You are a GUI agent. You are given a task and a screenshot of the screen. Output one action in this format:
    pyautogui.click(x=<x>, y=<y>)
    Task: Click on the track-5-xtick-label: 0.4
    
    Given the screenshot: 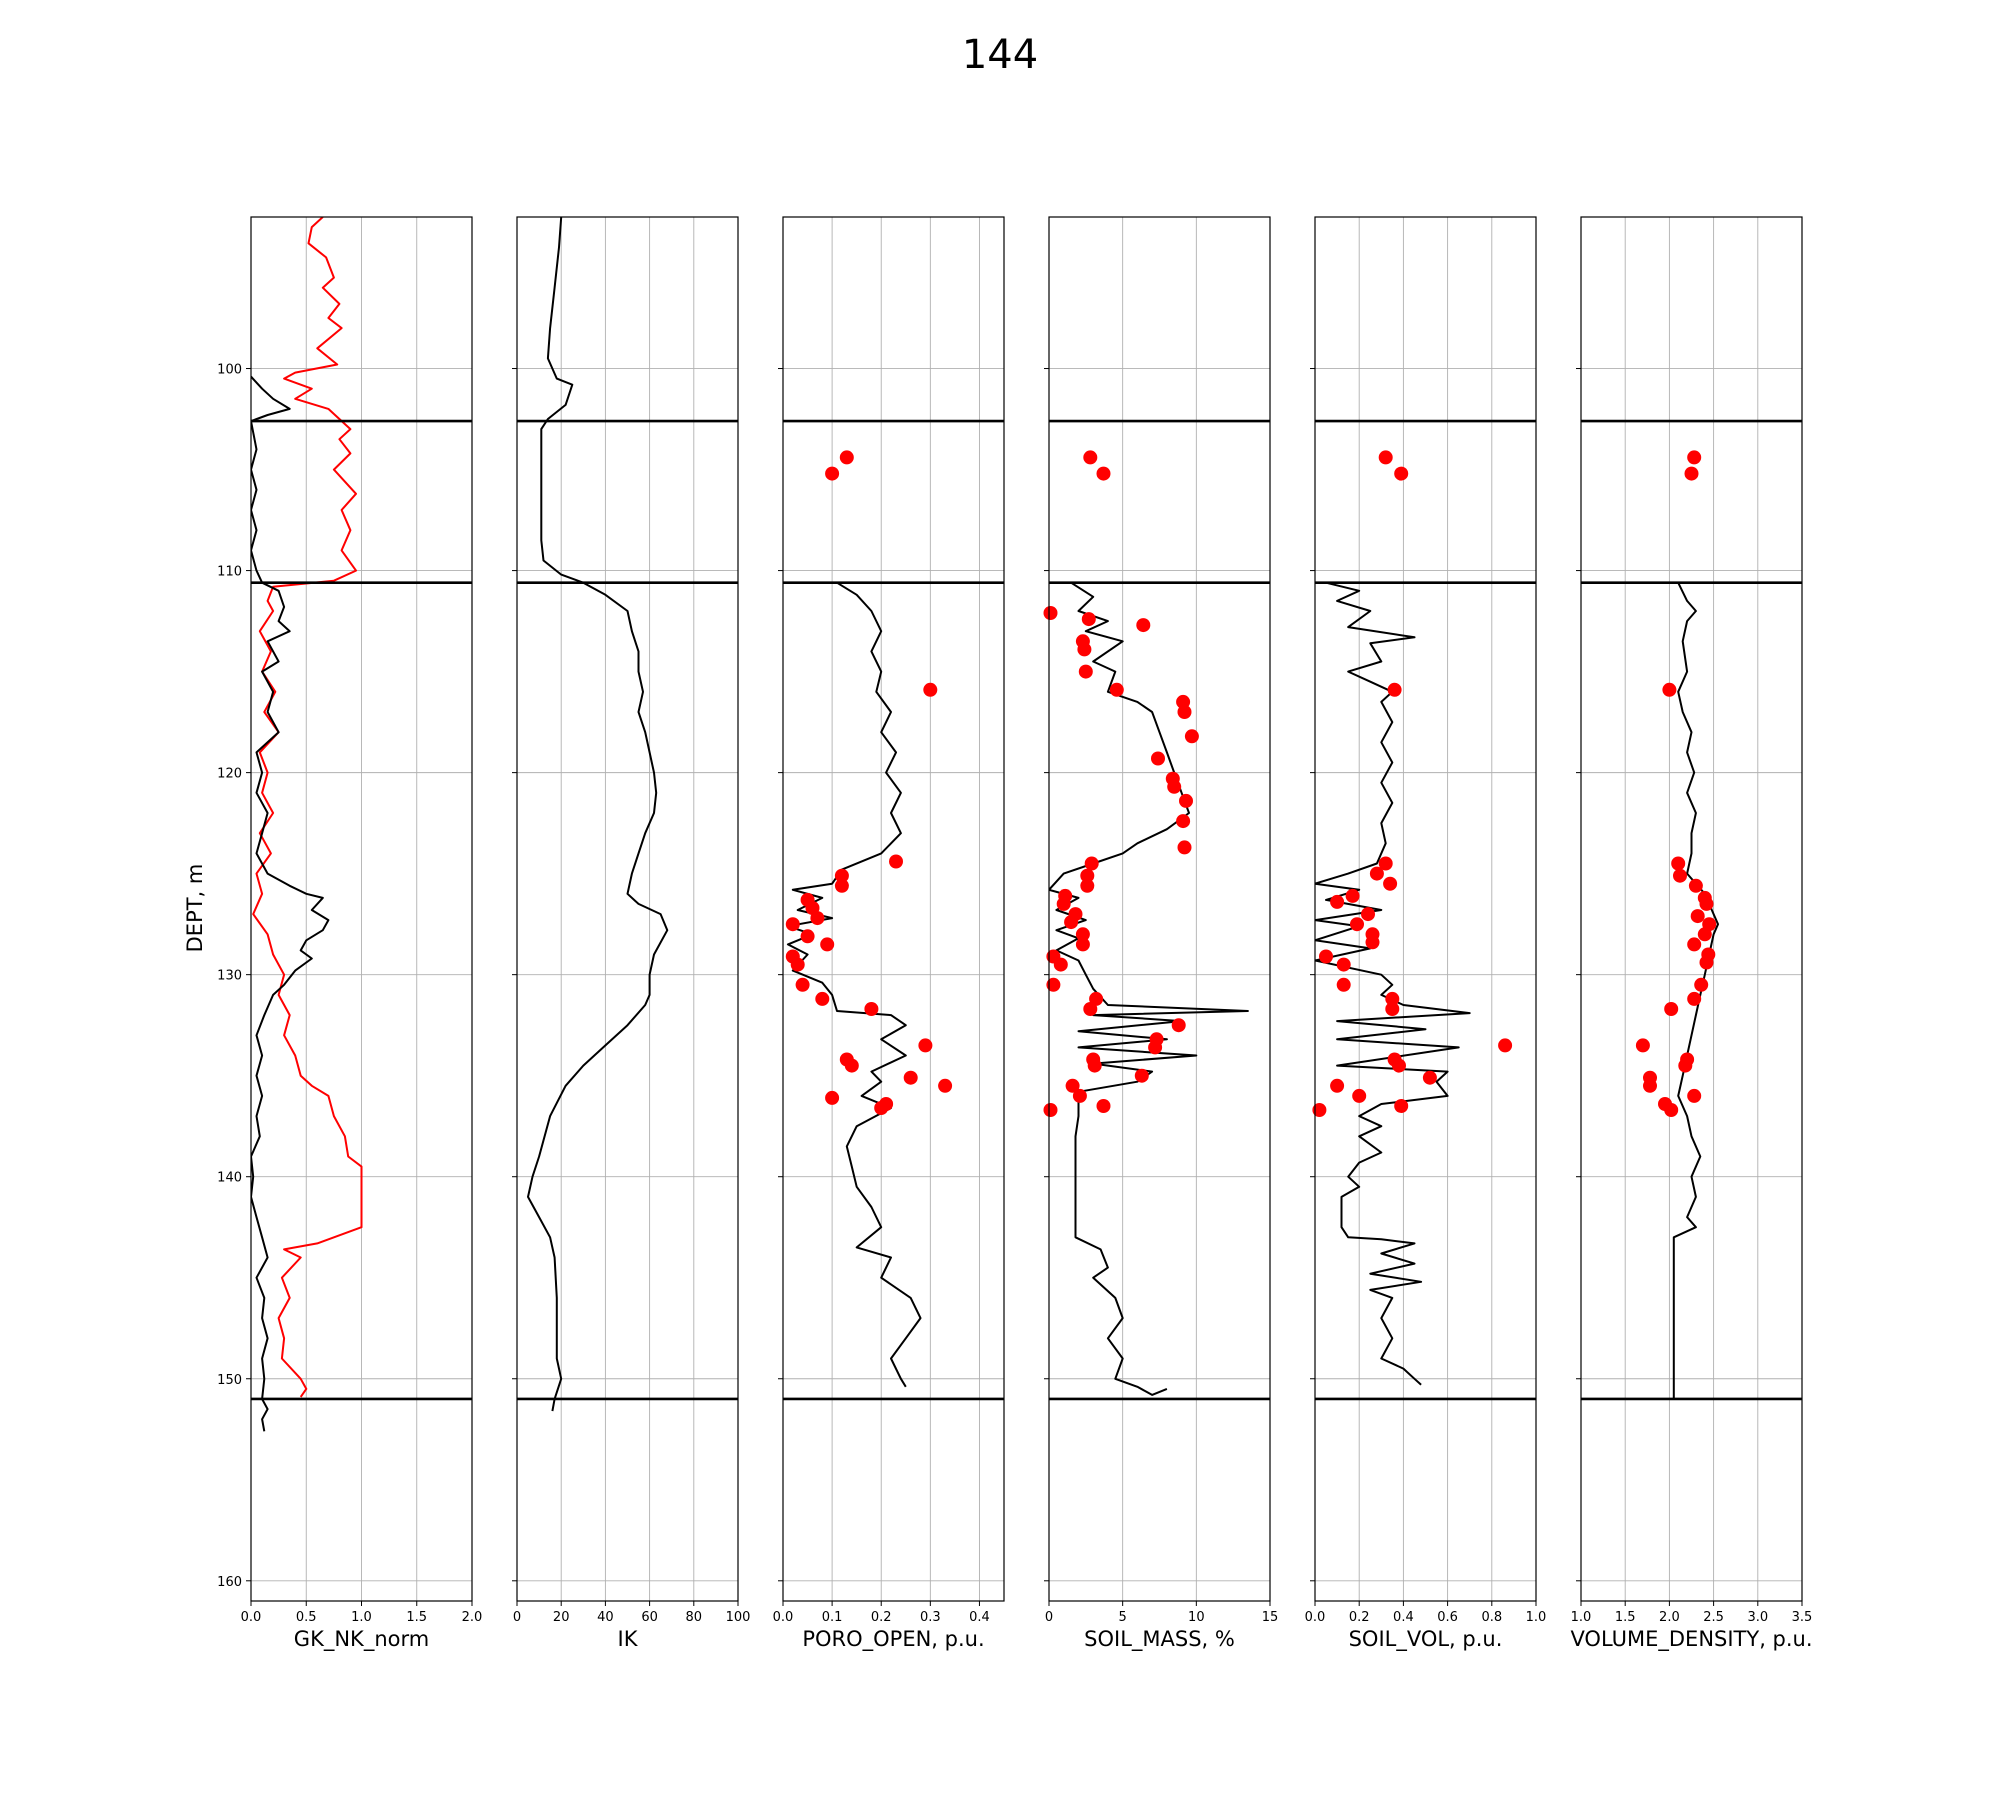 What is the action you would take?
    pyautogui.click(x=1403, y=1617)
    